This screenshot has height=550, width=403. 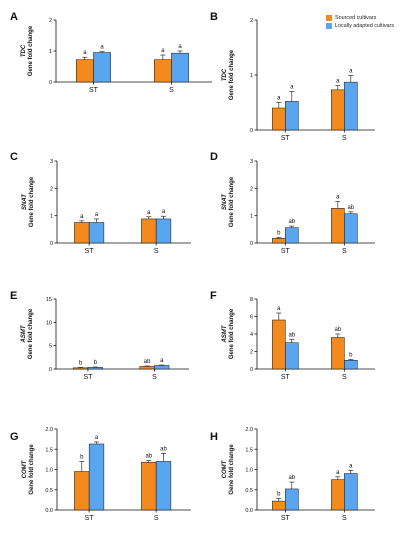 I want to click on legend-label-local: Locally adapted cultivars, so click(x=365, y=26).